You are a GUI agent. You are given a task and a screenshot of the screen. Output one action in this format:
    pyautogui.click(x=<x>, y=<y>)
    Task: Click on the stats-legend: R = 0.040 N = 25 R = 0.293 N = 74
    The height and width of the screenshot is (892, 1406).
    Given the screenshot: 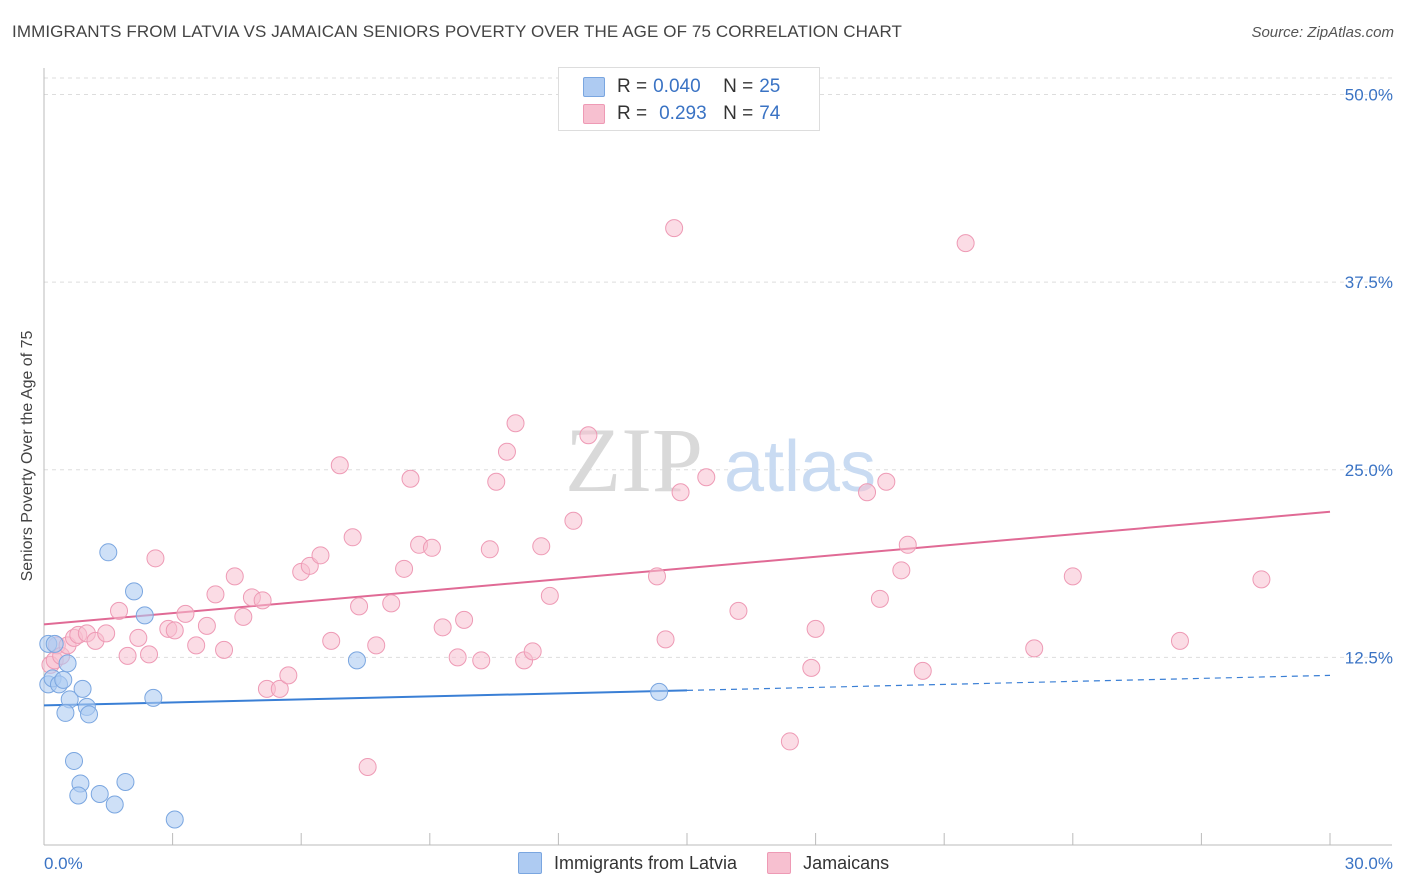 What is the action you would take?
    pyautogui.click(x=689, y=99)
    